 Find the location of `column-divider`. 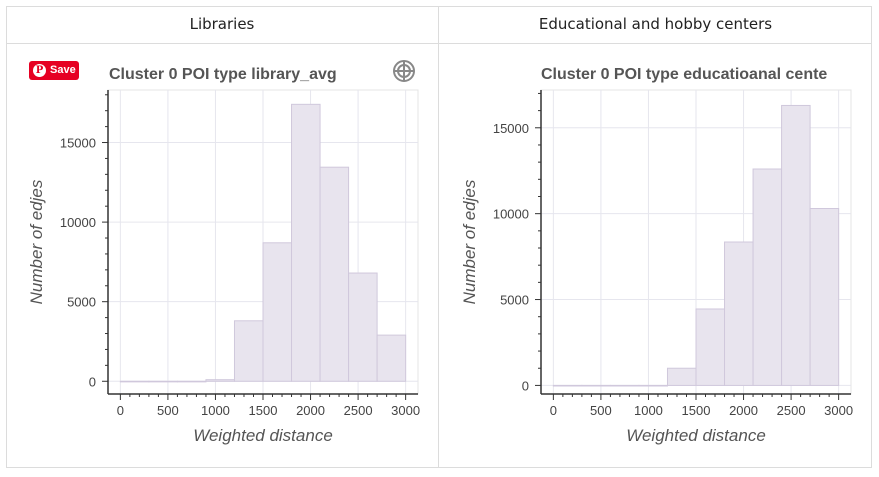

column-divider is located at coordinates (438, 237).